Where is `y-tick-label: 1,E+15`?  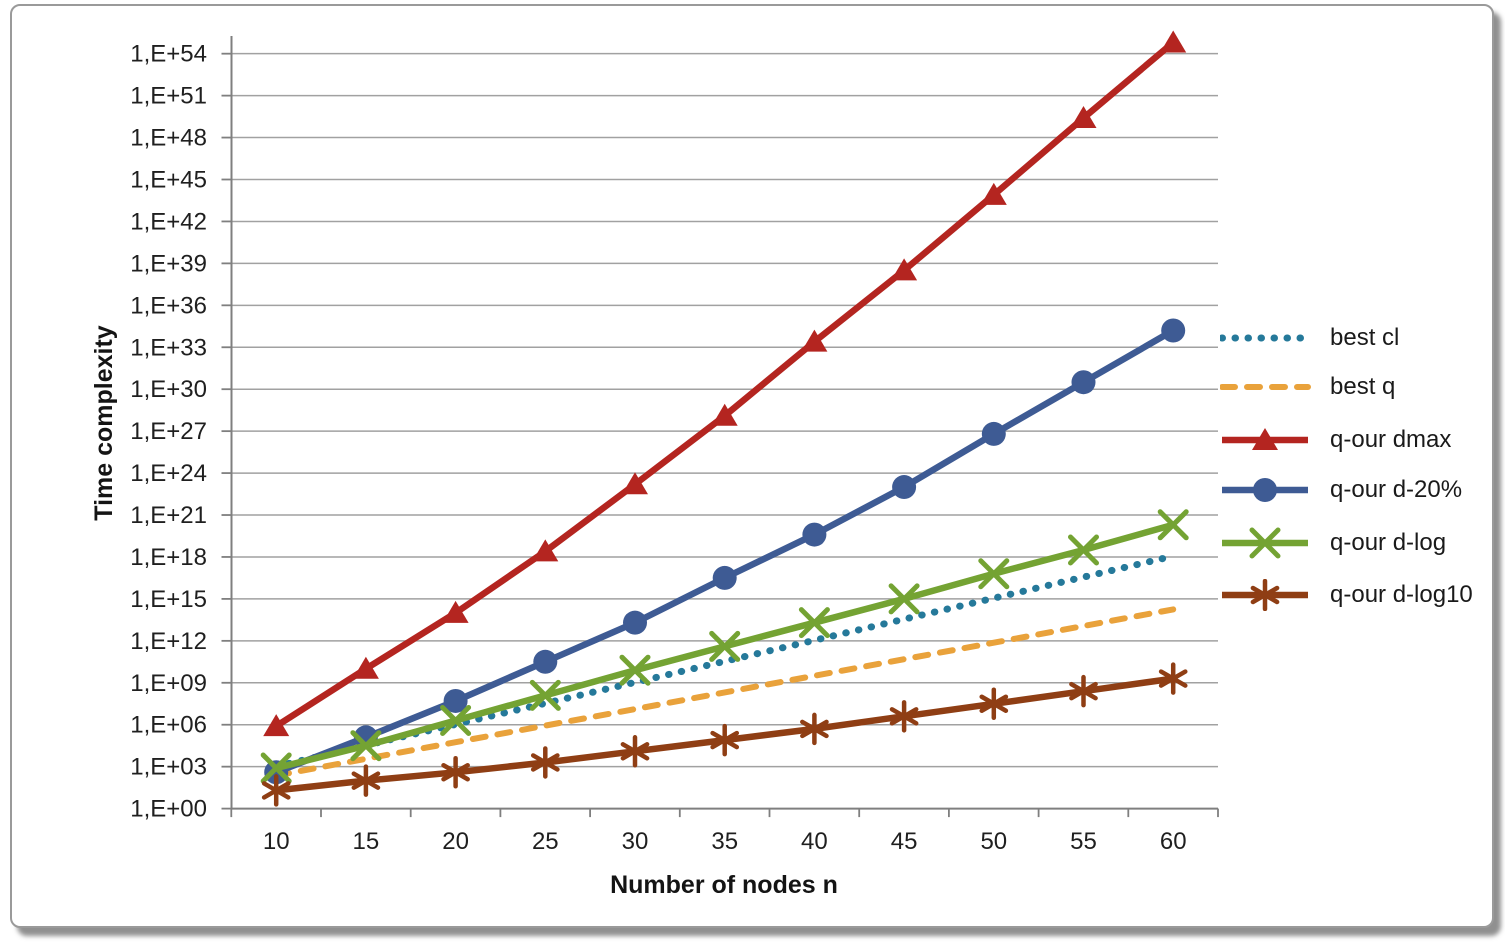
y-tick-label: 1,E+15 is located at coordinates (168, 599).